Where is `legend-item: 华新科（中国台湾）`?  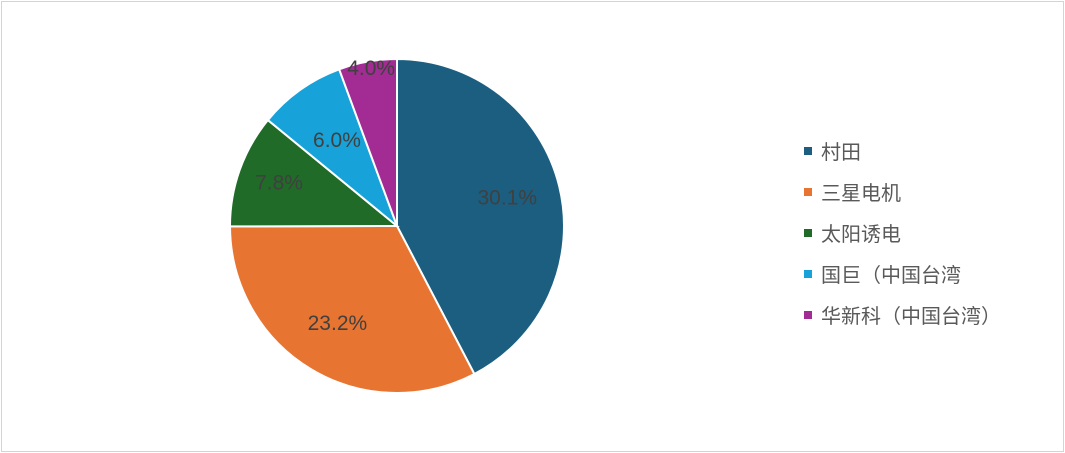 legend-item: 华新科（中国台湾） is located at coordinates (929, 314).